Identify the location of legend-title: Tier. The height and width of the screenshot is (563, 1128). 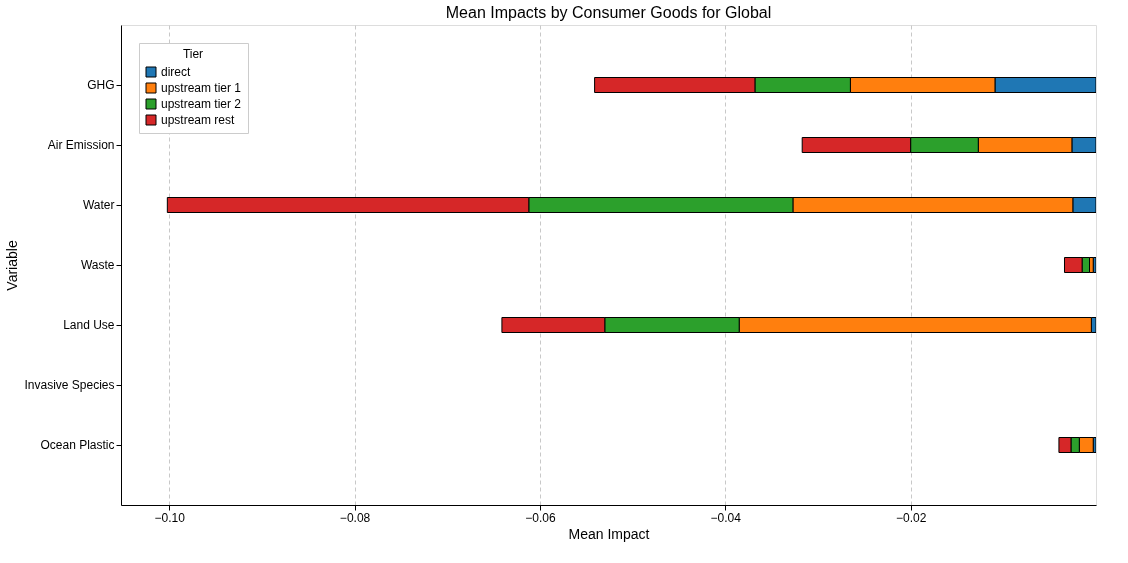
(193, 54).